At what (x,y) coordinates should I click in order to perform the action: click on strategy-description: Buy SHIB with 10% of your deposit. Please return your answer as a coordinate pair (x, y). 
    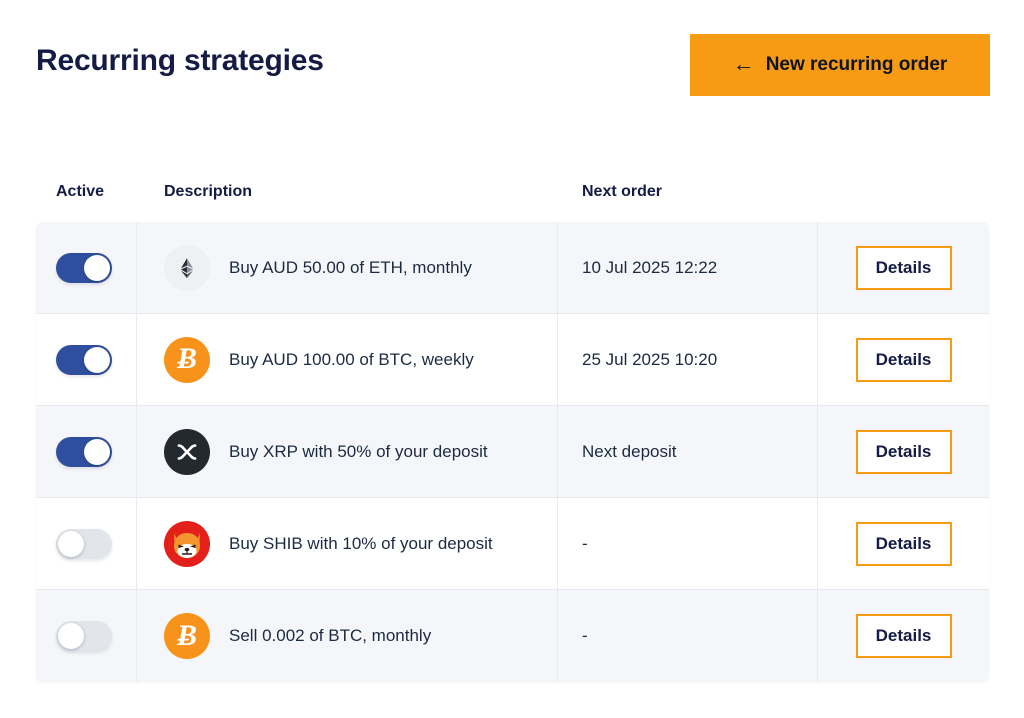
    Looking at the image, I should click on (361, 543).